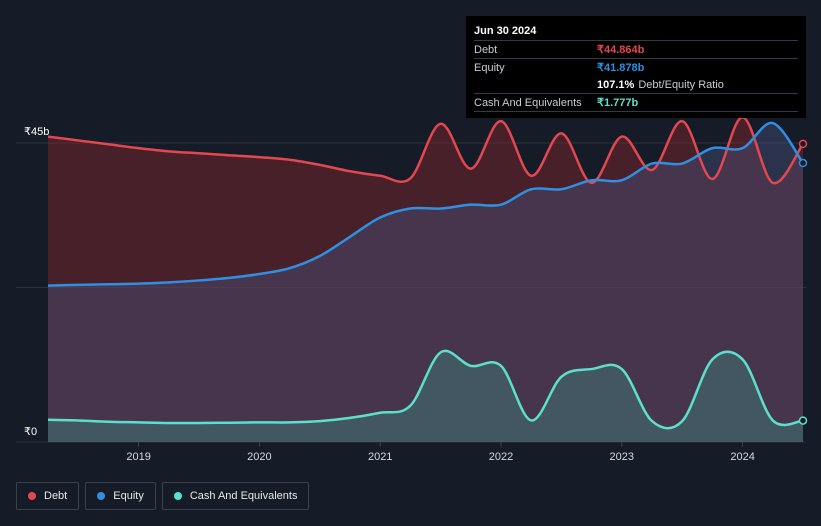 The width and height of the screenshot is (821, 526). Describe the element at coordinates (128, 496) in the screenshot. I see `legend-label: Equity` at that location.